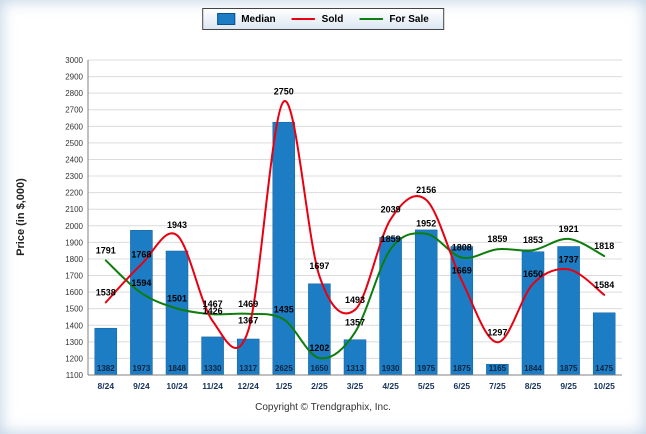  What do you see at coordinates (74, 358) in the screenshot?
I see `svg-text: 1200` at bounding box center [74, 358].